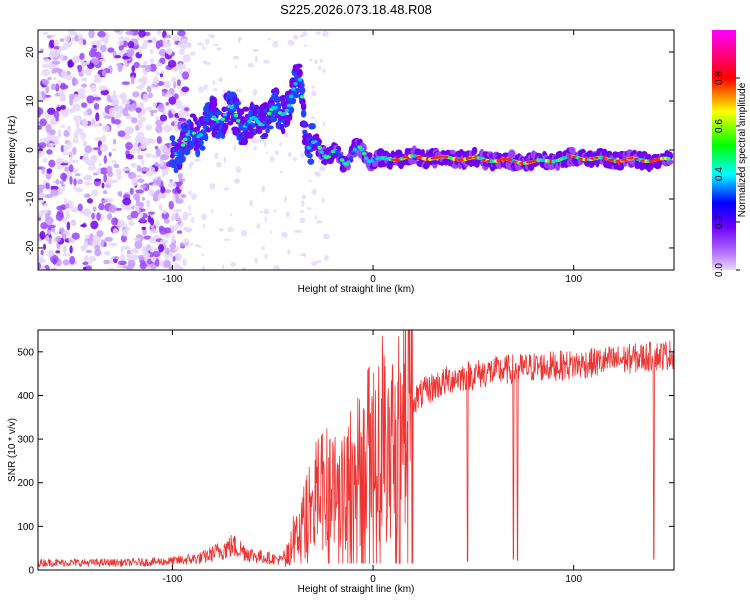  I want to click on snr-x-tick-label: 100, so click(573, 579).